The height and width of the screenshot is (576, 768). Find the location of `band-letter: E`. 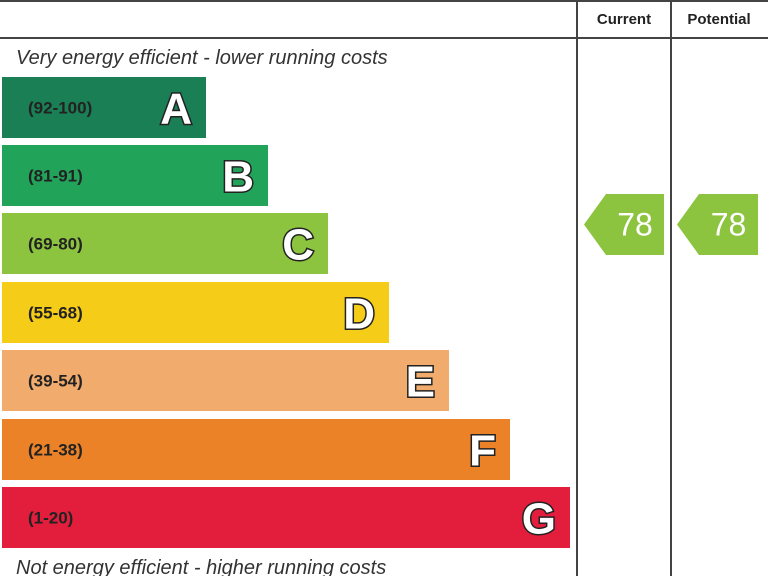

band-letter: E is located at coordinates (420, 382).